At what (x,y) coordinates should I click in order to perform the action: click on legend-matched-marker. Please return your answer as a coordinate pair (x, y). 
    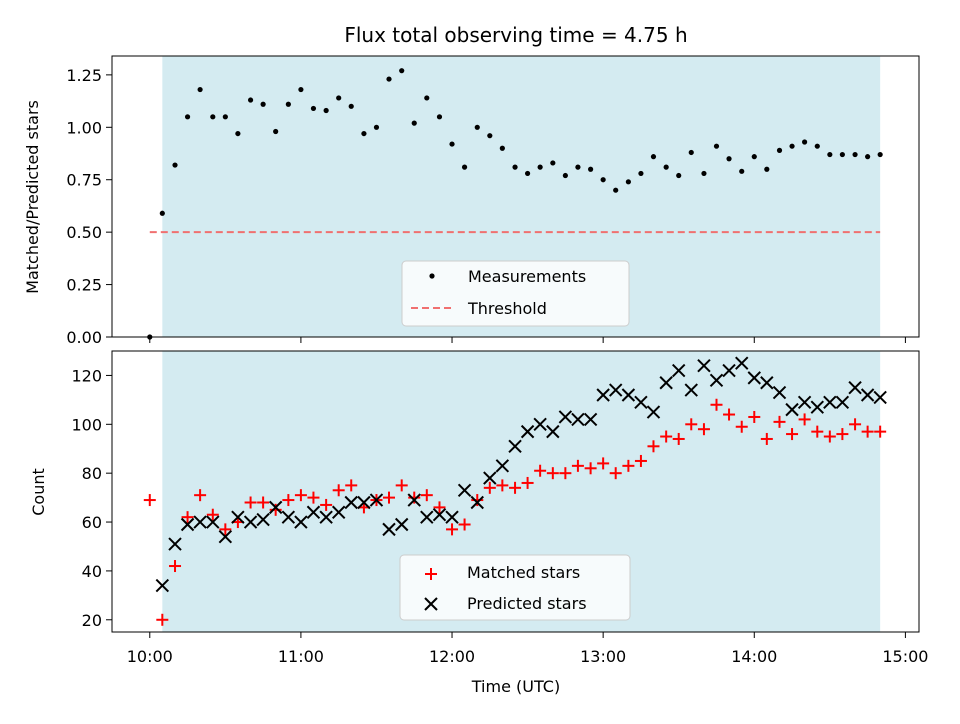
    Looking at the image, I should click on (431, 574).